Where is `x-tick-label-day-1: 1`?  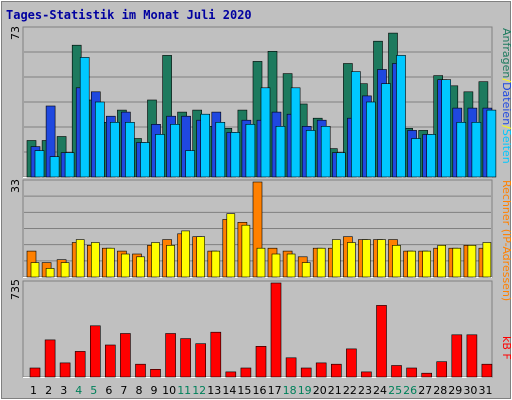 x-tick-label-day-1: 1 is located at coordinates (33, 390).